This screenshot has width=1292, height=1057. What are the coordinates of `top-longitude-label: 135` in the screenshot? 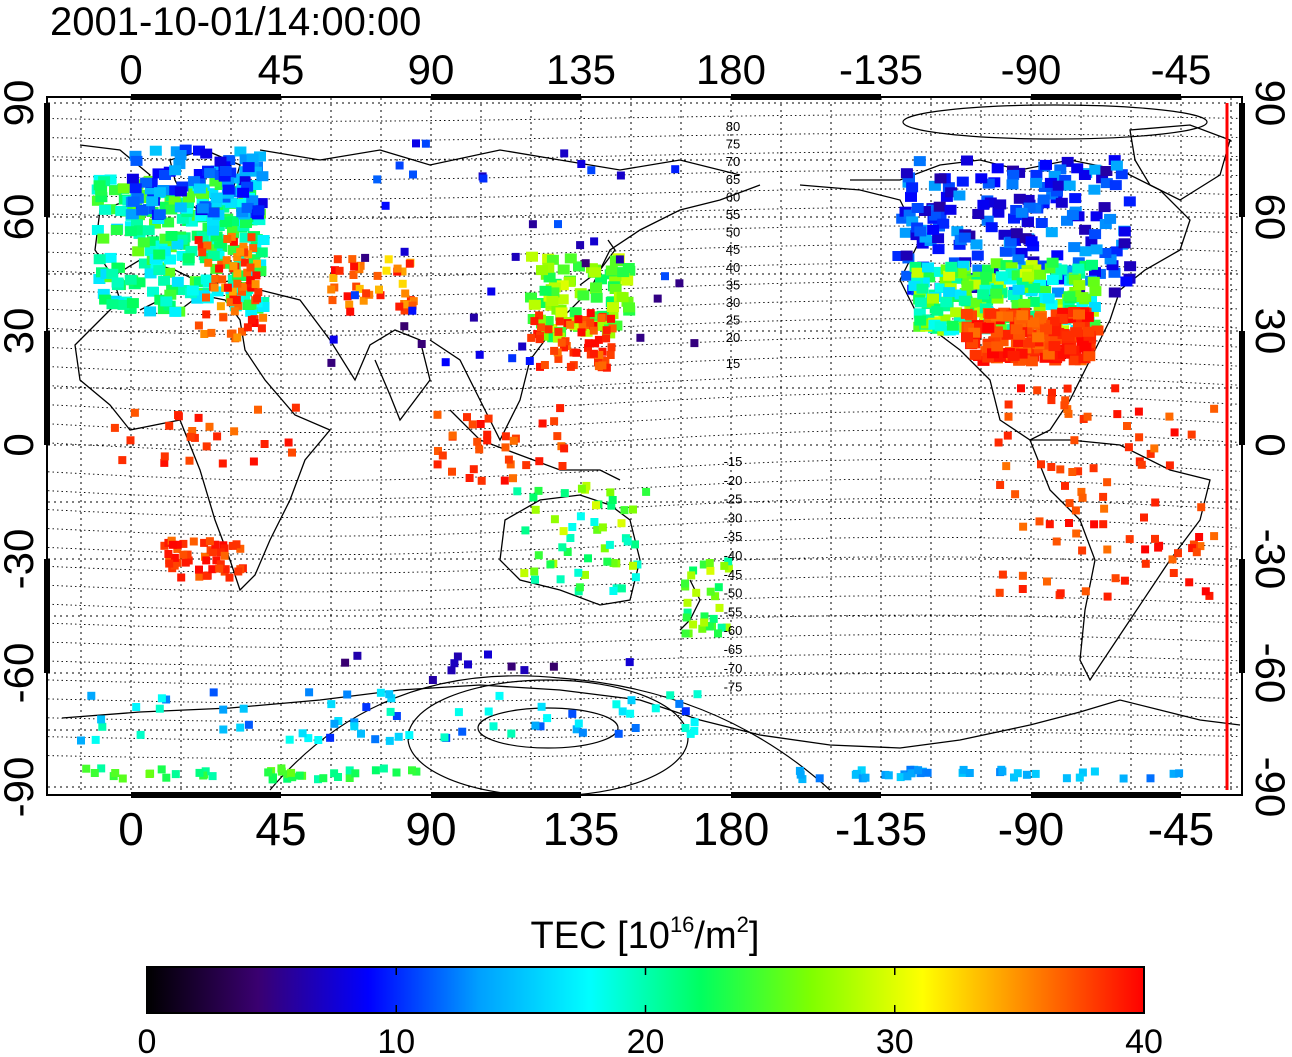 It's located at (581, 69).